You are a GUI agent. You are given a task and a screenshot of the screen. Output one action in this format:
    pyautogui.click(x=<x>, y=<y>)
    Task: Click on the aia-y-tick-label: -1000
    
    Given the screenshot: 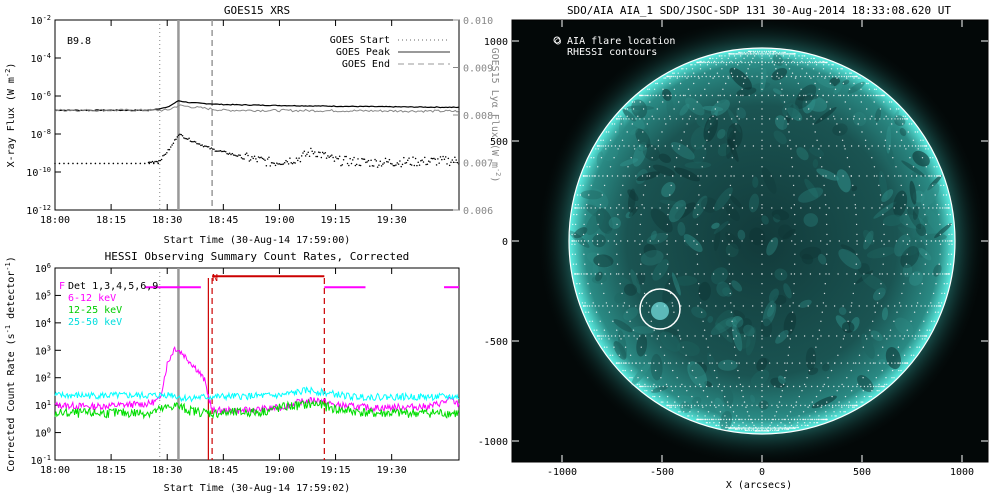 What is the action you would take?
    pyautogui.click(x=493, y=442)
    